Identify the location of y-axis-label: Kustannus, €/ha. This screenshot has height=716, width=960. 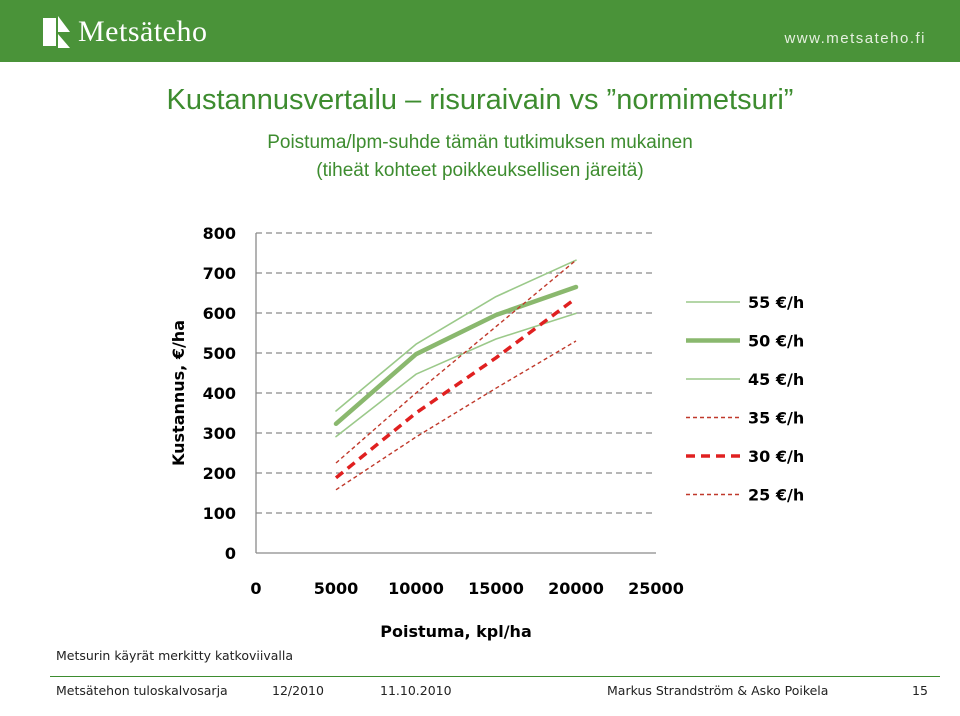
(178, 393).